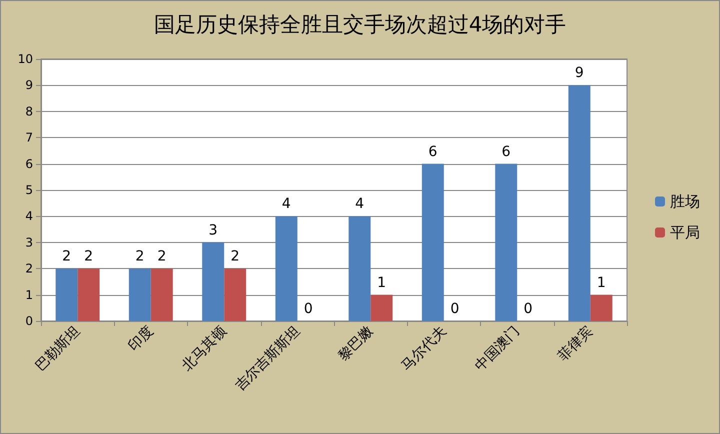 This screenshot has width=720, height=434. Describe the element at coordinates (29, 163) in the screenshot. I see `y-tick-label: 6` at that location.